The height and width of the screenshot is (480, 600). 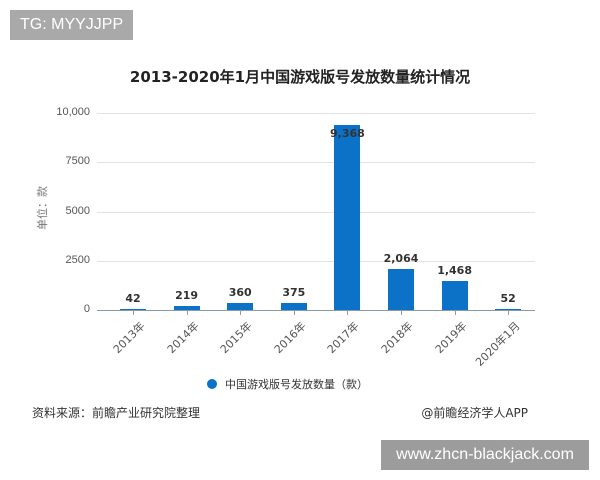 I want to click on x-tick-label: 2016年, so click(x=290, y=338).